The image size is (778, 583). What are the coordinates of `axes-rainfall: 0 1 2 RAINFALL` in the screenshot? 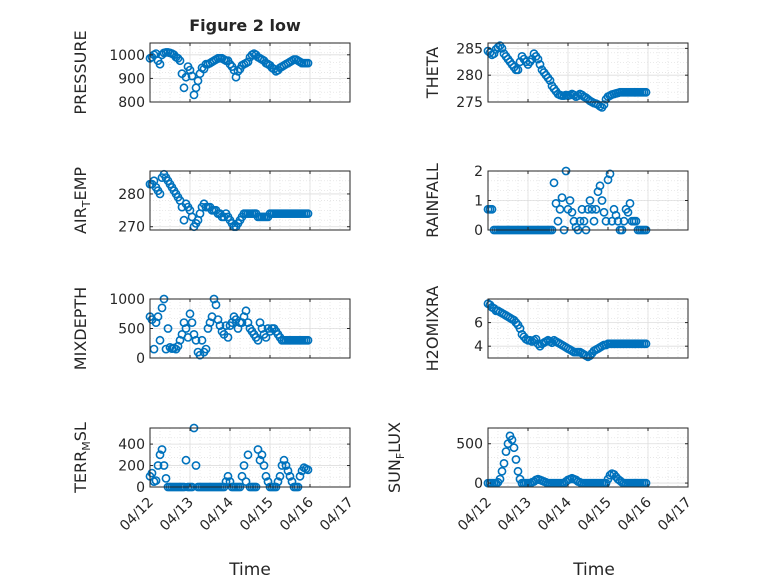 It's located at (556, 201).